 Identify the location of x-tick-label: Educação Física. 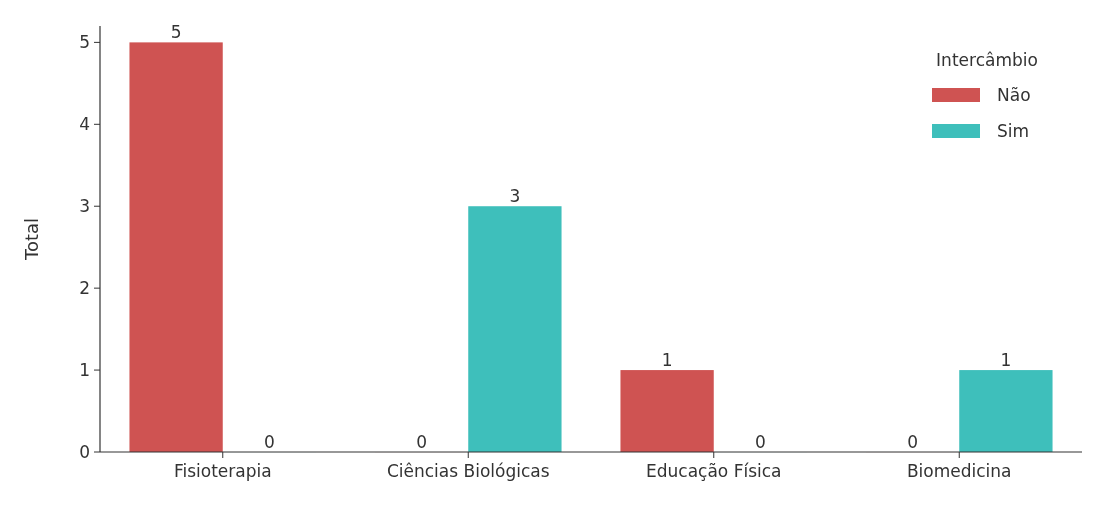
(714, 471).